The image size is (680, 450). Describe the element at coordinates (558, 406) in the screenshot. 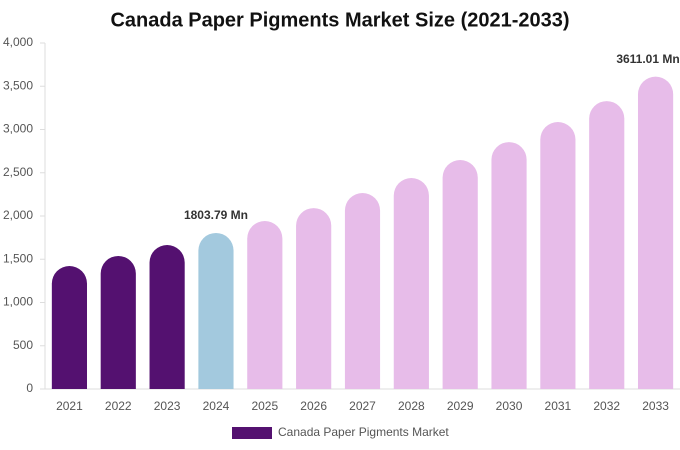

I see `x-tick-label: 2031` at that location.